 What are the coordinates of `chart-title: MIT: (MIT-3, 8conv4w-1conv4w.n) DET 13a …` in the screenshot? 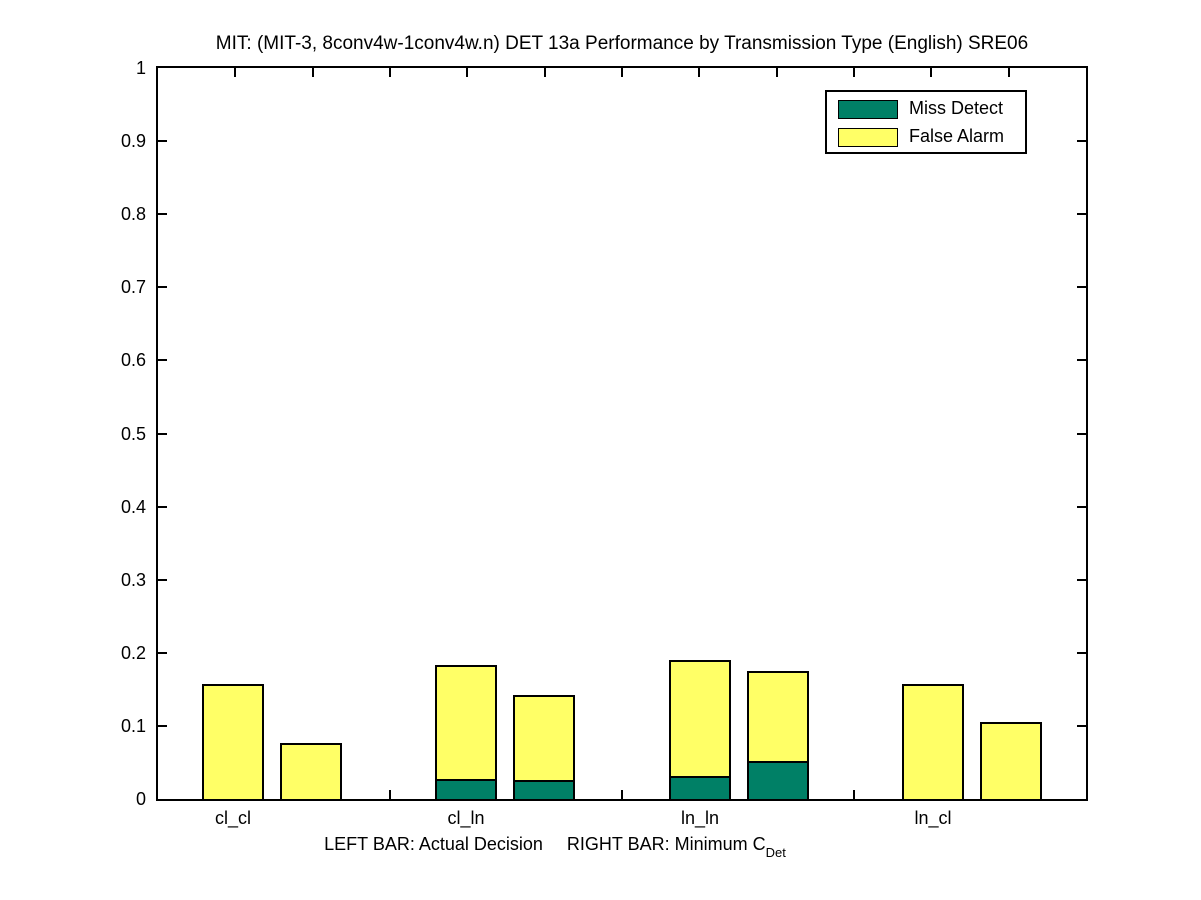 It's located at (622, 43).